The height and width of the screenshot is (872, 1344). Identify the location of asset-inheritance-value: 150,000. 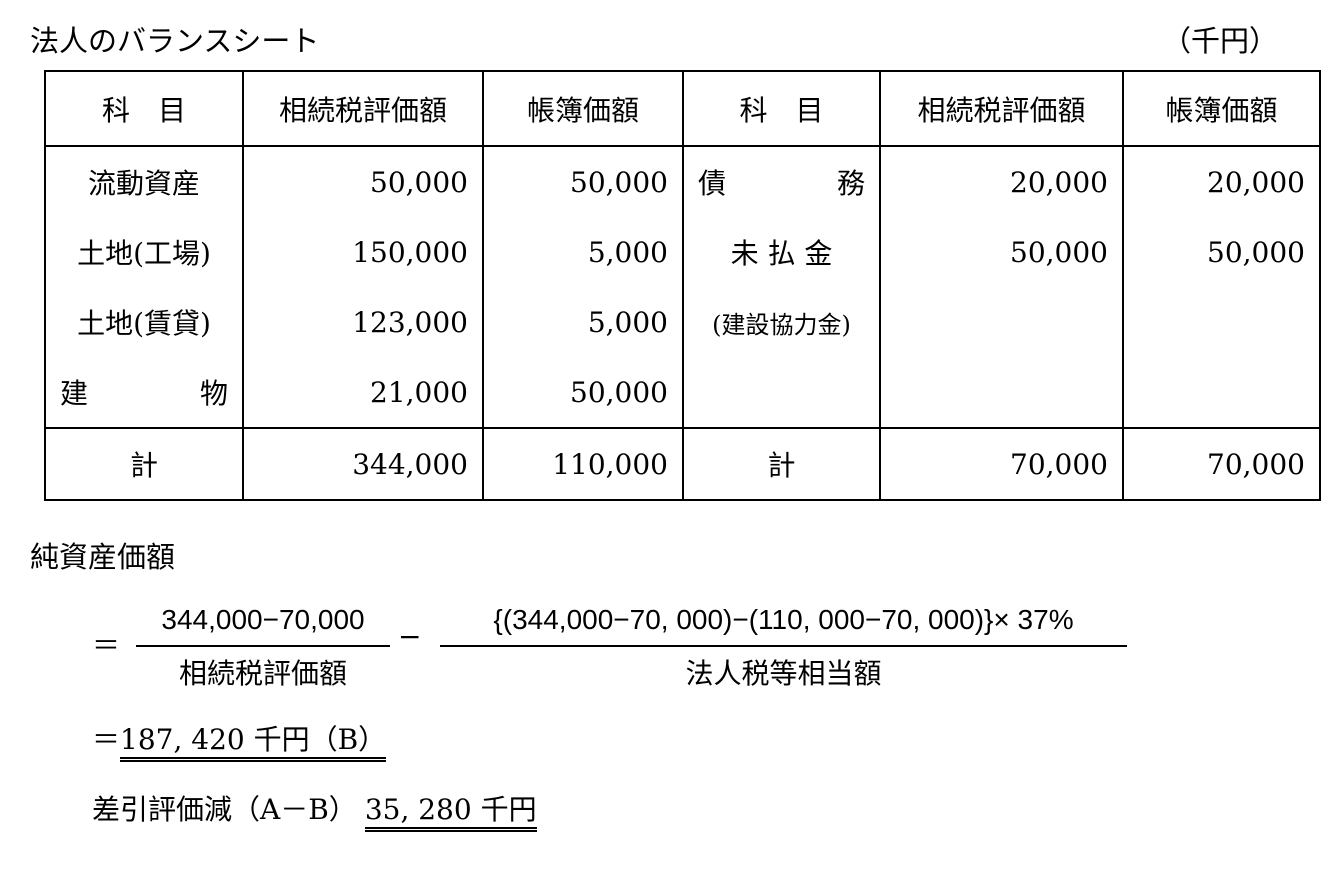
(363, 252).